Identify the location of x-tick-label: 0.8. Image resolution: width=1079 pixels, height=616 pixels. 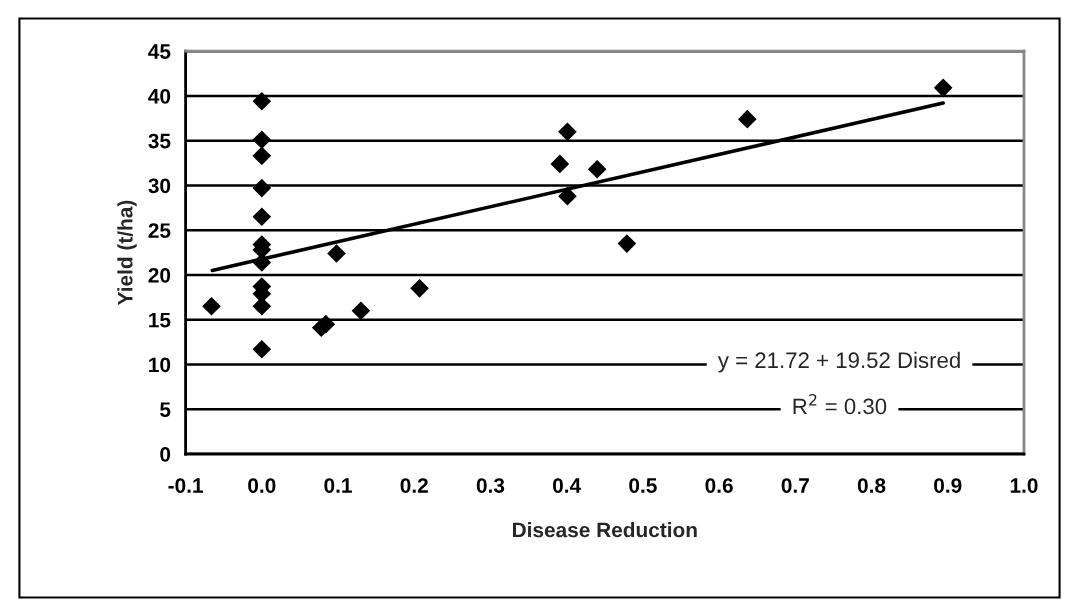
(871, 485).